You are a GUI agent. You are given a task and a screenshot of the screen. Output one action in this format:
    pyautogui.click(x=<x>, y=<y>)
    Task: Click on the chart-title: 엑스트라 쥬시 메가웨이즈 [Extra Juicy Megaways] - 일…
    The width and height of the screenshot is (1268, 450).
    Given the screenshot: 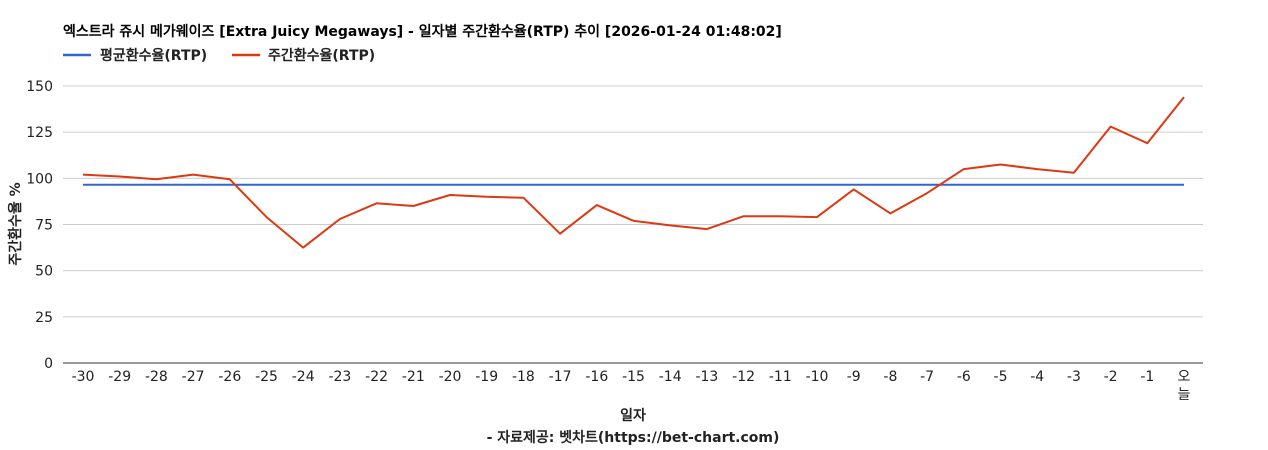 What is the action you would take?
    pyautogui.click(x=422, y=31)
    